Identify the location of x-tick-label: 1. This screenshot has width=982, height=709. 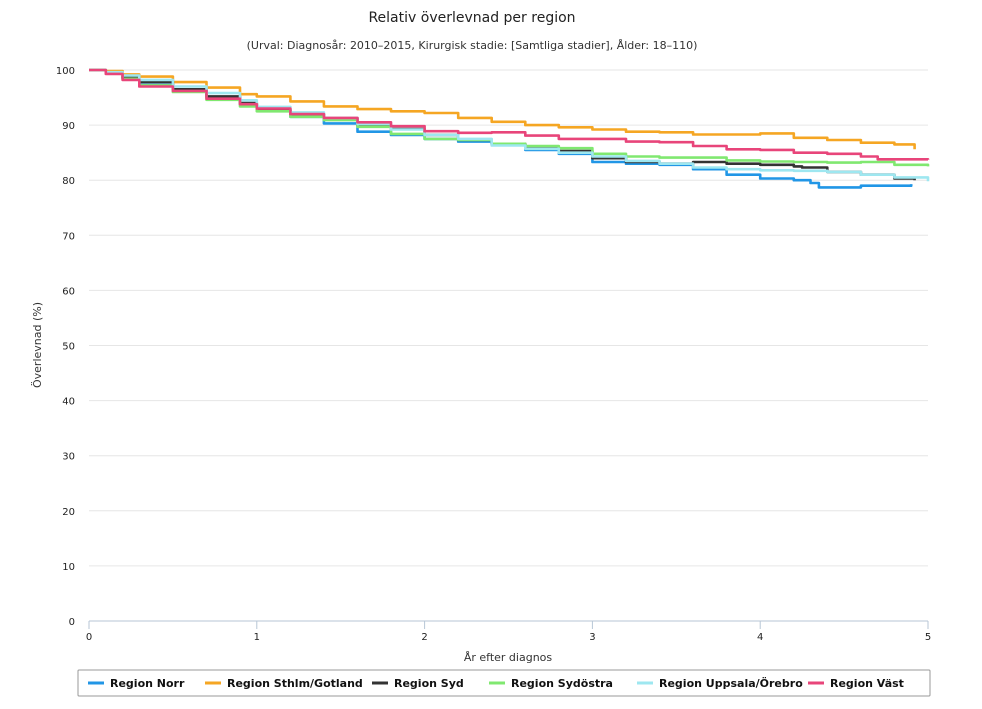
(257, 637).